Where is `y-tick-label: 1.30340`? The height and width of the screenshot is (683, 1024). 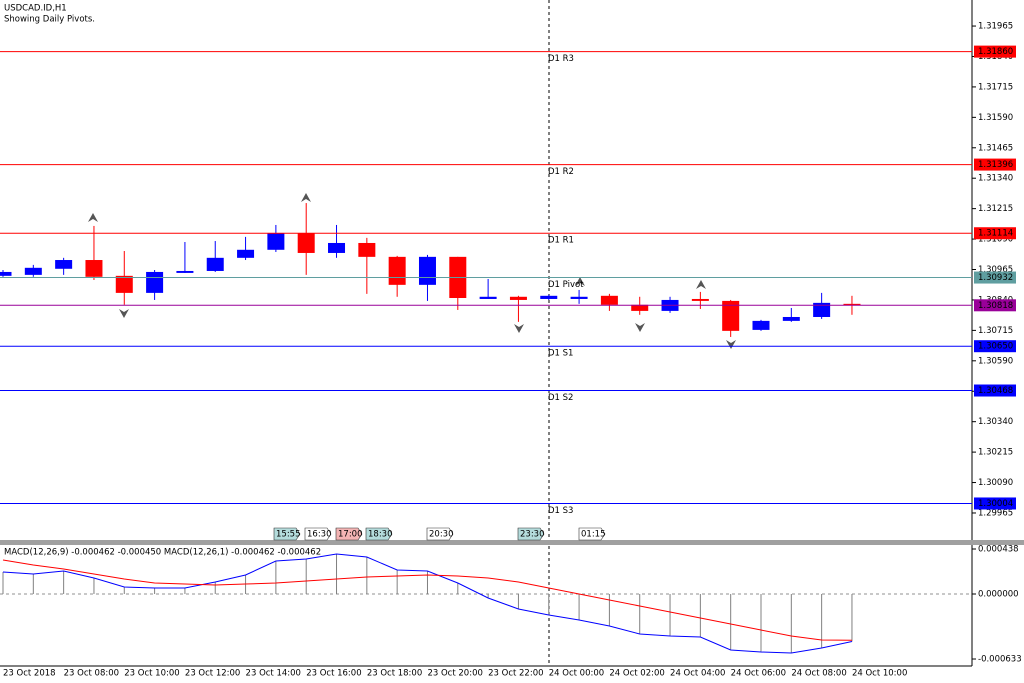 y-tick-label: 1.30340 is located at coordinates (995, 422).